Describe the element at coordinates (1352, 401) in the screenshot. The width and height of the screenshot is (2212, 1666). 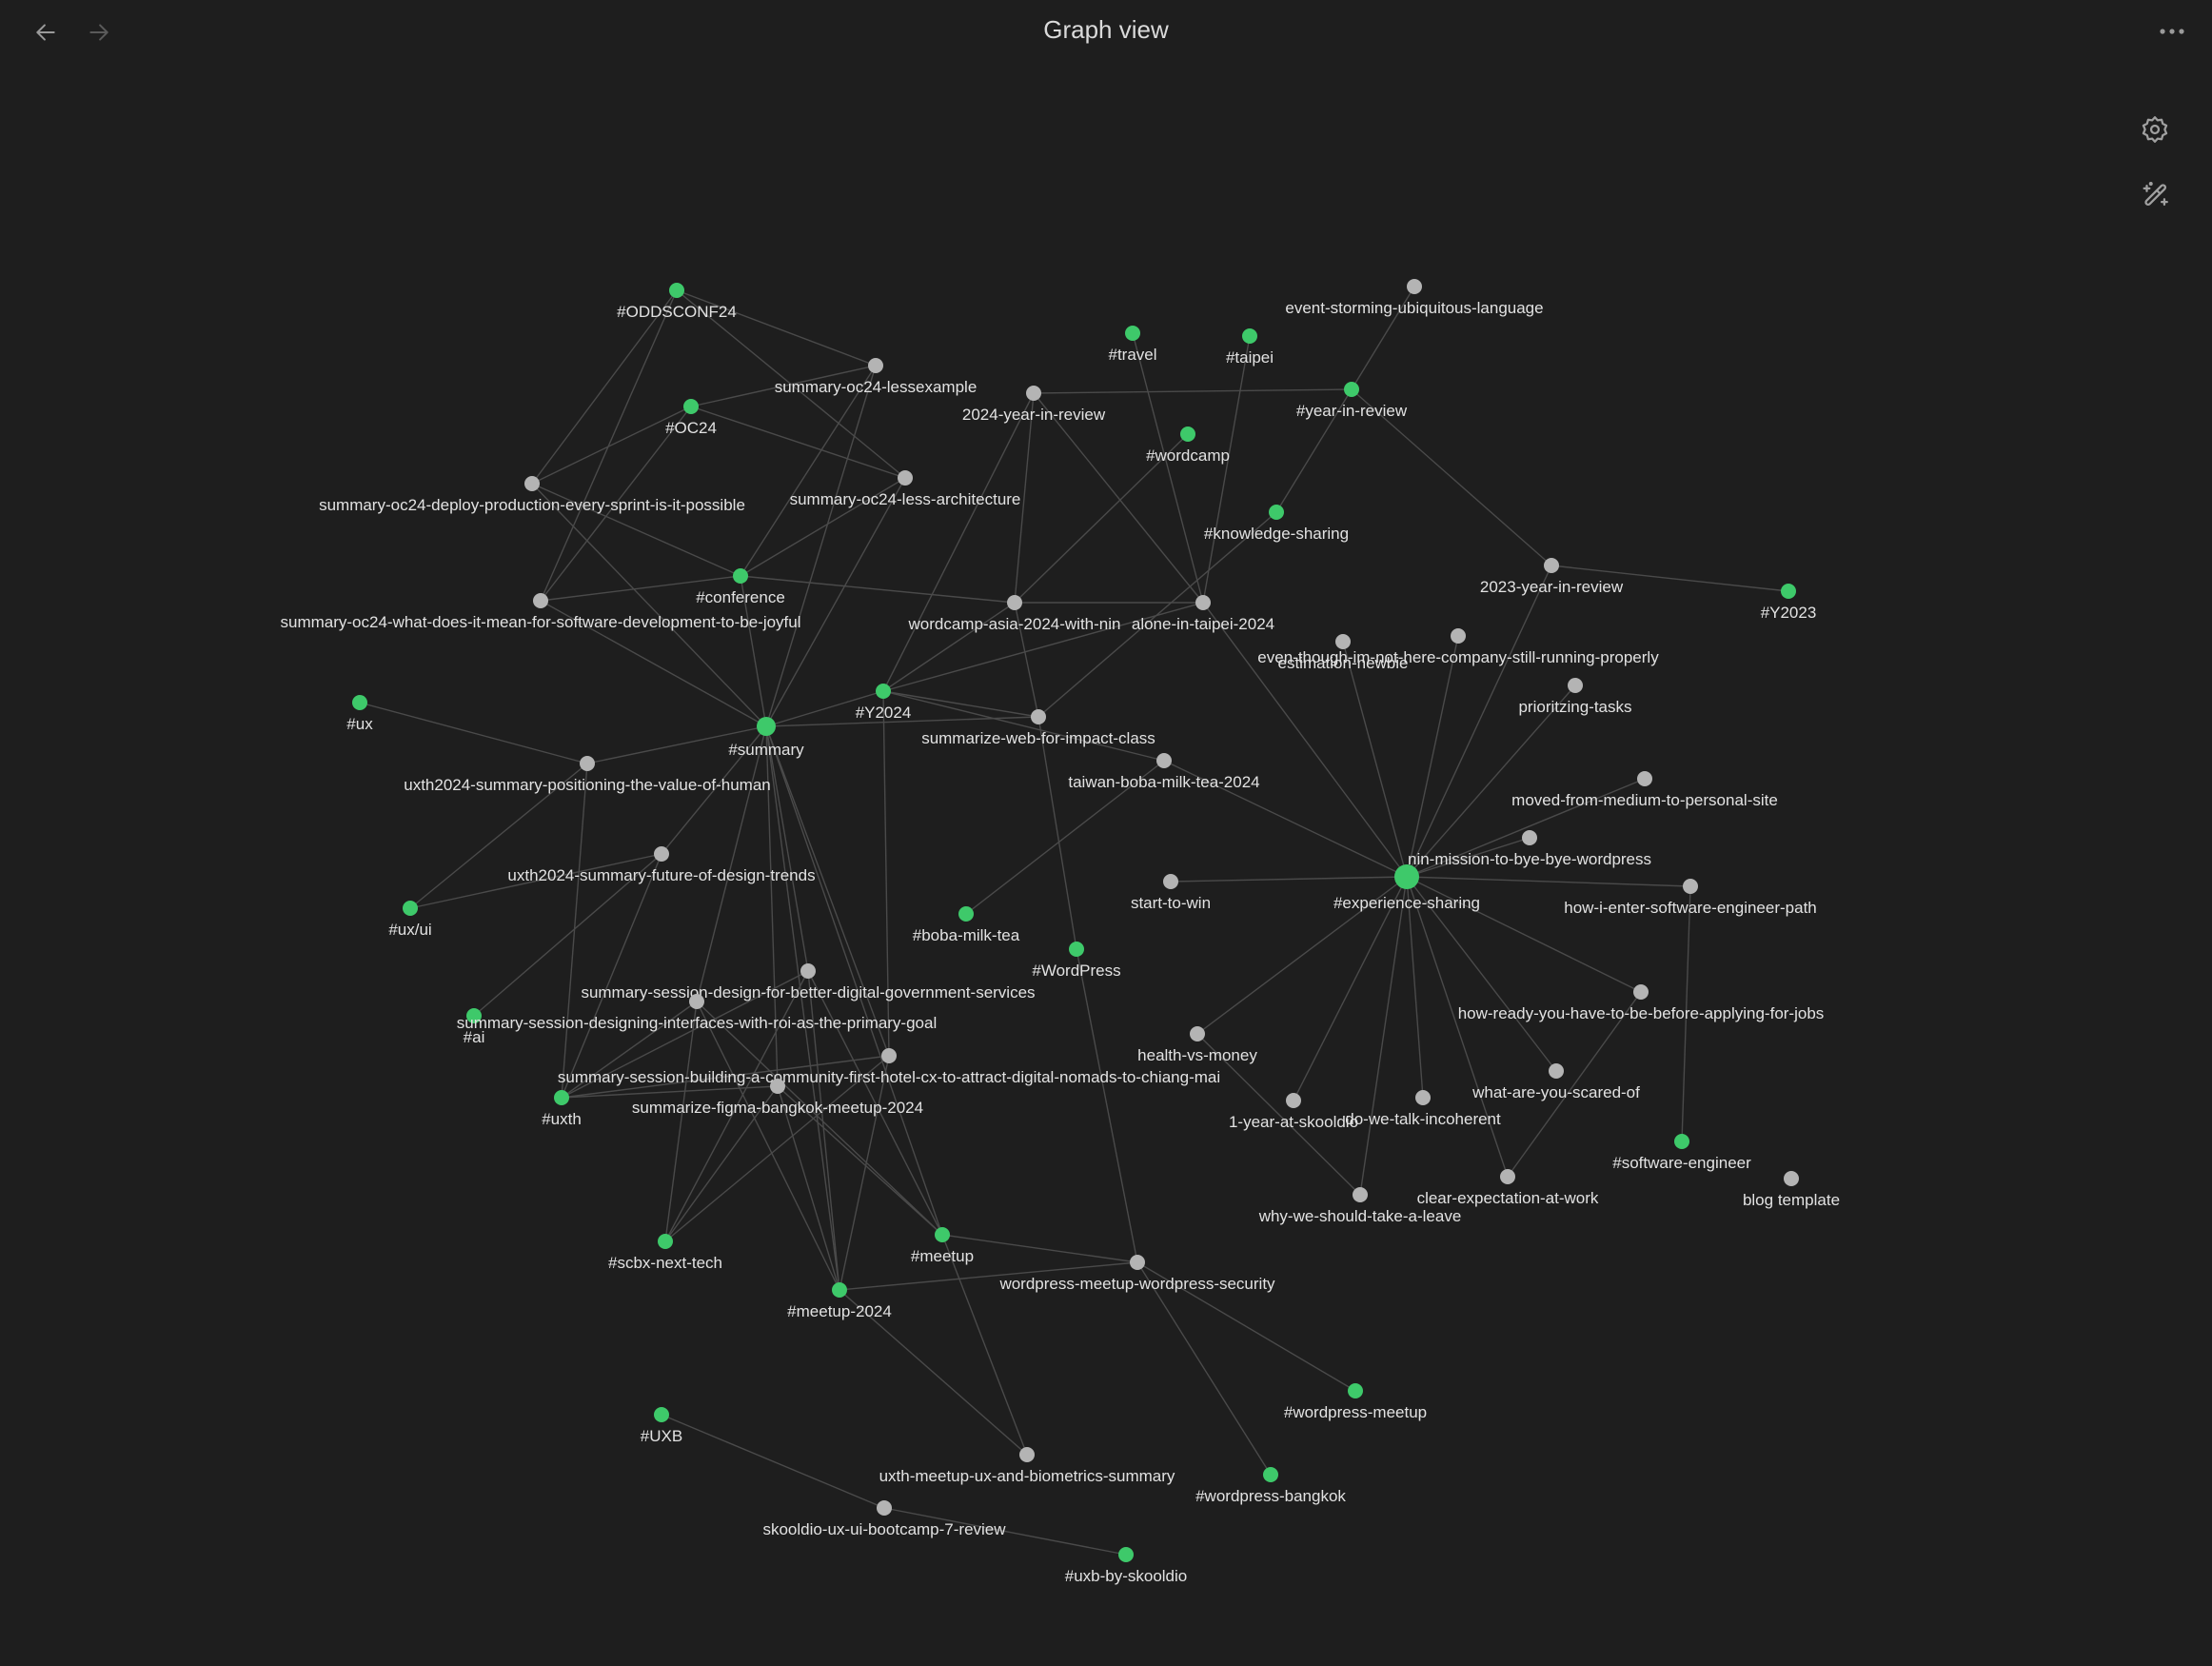
I see `tag-node: #year-in-review` at that location.